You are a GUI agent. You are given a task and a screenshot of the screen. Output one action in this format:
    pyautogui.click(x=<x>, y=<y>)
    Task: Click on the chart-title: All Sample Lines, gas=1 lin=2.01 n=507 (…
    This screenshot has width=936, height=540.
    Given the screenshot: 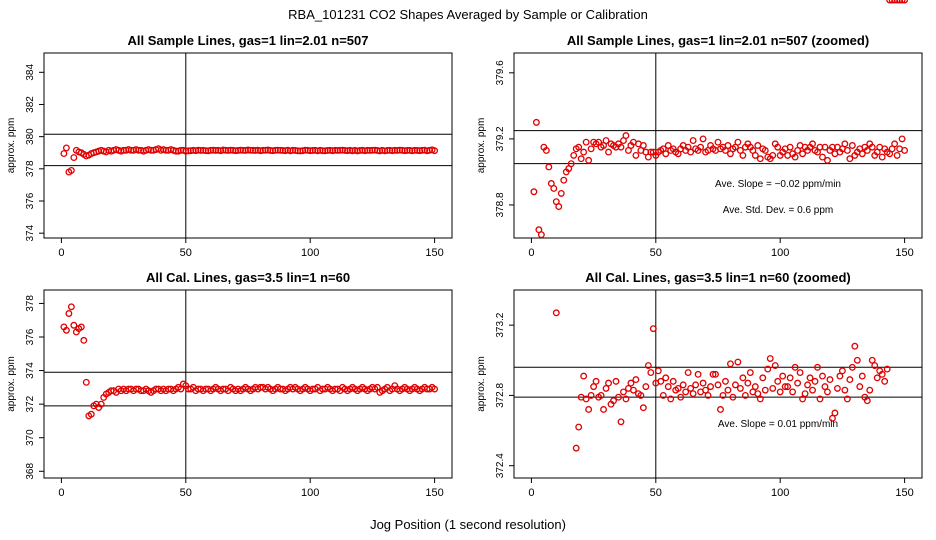 What is the action you would take?
    pyautogui.click(x=718, y=40)
    